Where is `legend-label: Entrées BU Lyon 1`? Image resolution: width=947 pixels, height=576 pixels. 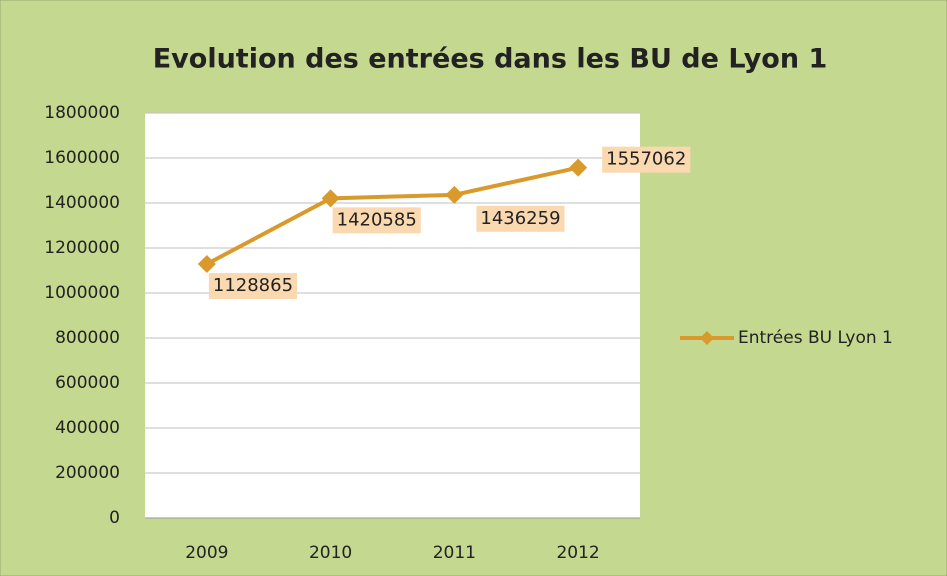
legend-label: Entrées BU Lyon 1 is located at coordinates (815, 338).